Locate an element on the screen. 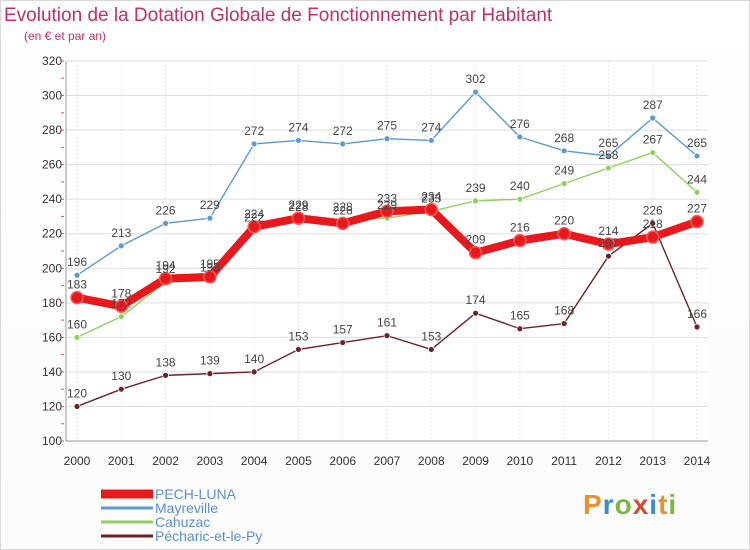 The width and height of the screenshot is (750, 550). data-label: 240 is located at coordinates (520, 186).